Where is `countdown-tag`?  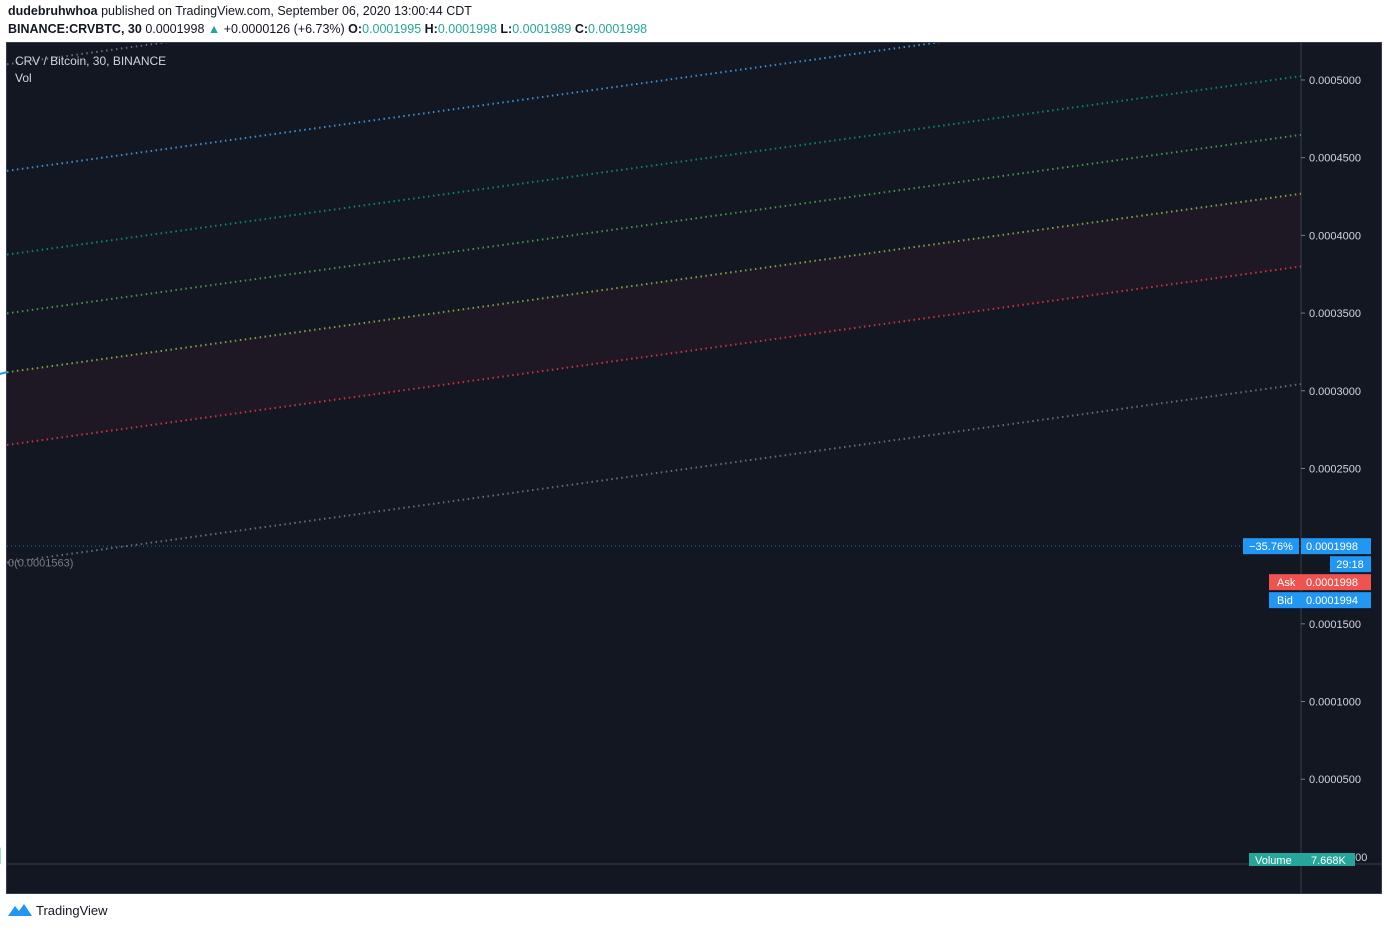 countdown-tag is located at coordinates (1350, 564).